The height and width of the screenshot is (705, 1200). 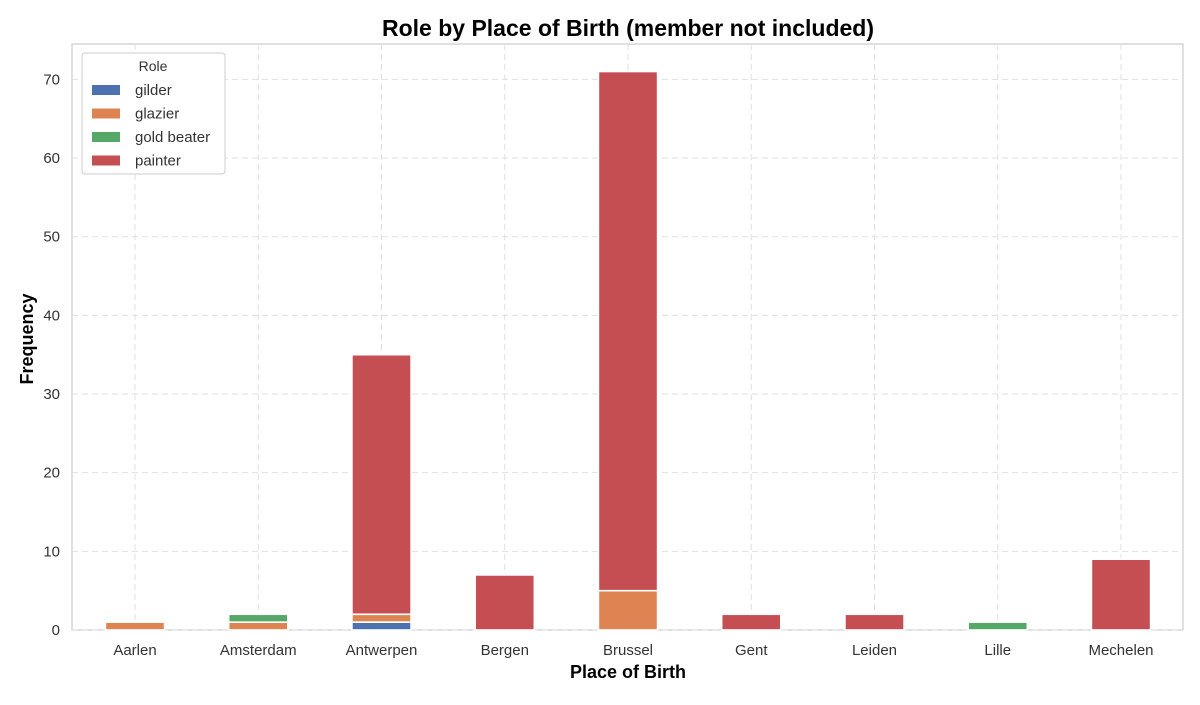 What do you see at coordinates (505, 650) in the screenshot?
I see `x-tick-label: Bergen` at bounding box center [505, 650].